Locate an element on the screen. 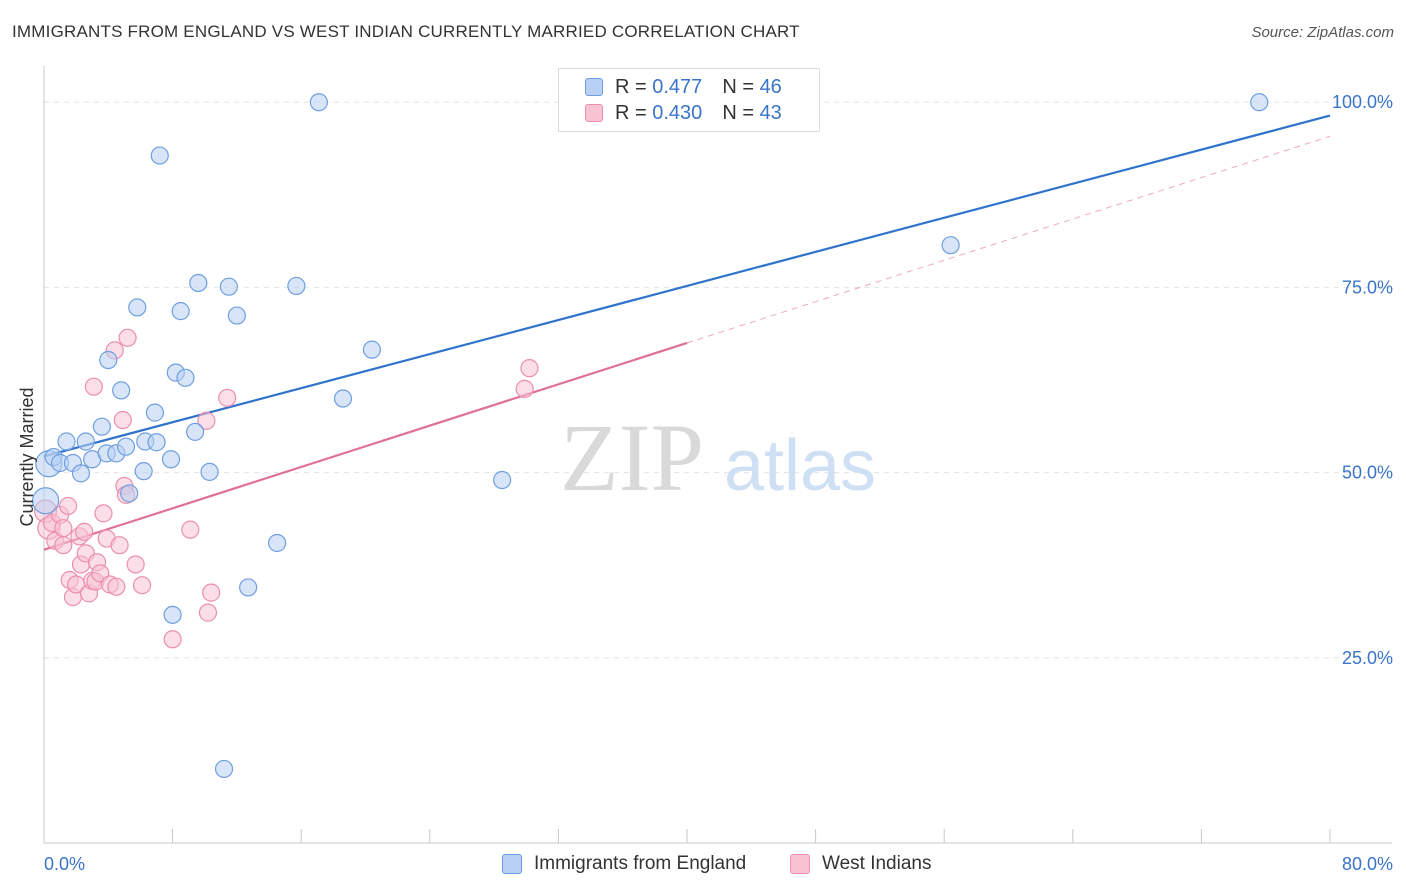 The image size is (1406, 892). legend-r-value: 0.430 is located at coordinates (677, 112).